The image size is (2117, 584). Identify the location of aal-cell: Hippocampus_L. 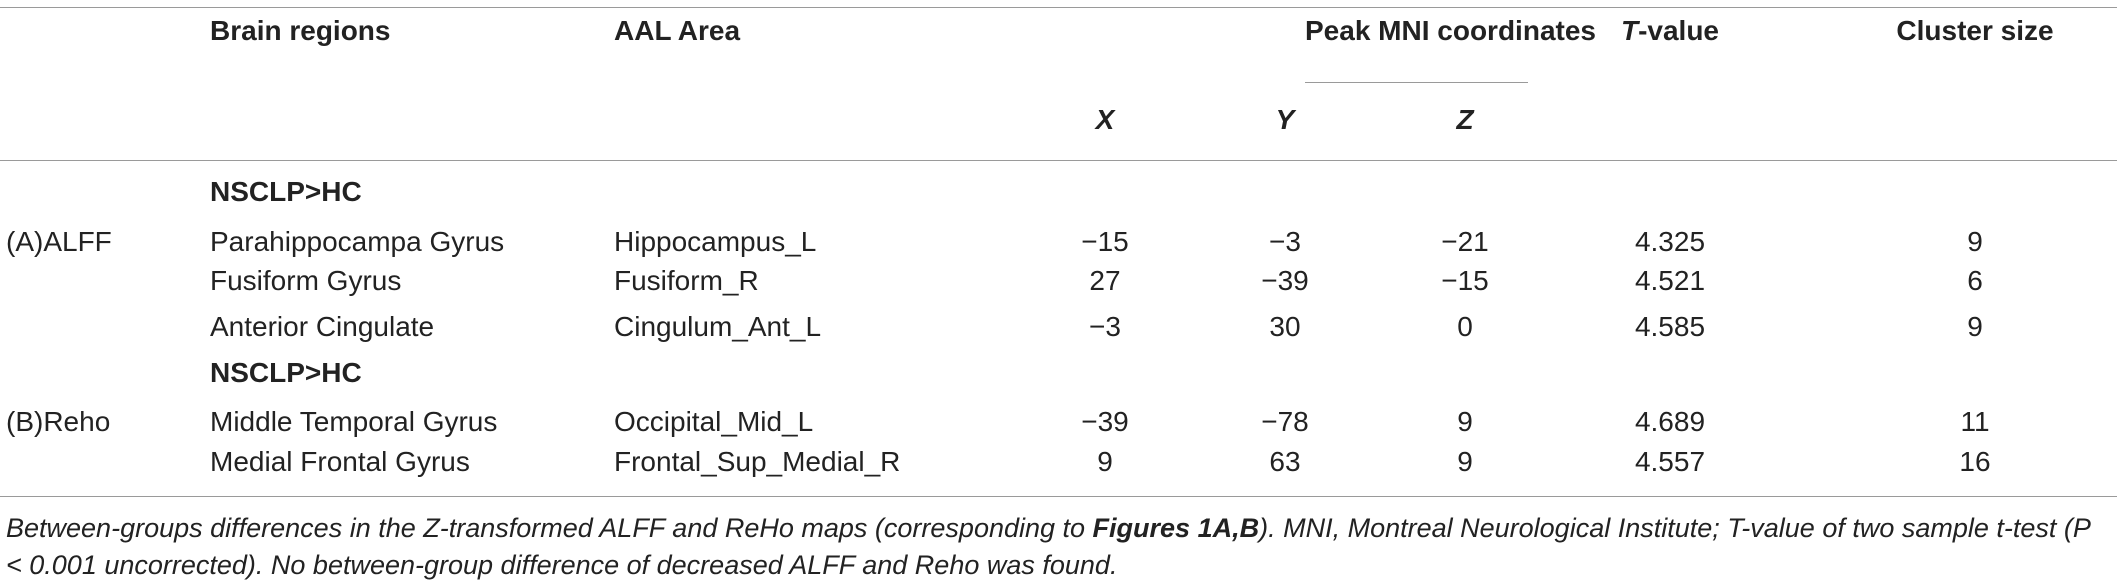
(715, 241).